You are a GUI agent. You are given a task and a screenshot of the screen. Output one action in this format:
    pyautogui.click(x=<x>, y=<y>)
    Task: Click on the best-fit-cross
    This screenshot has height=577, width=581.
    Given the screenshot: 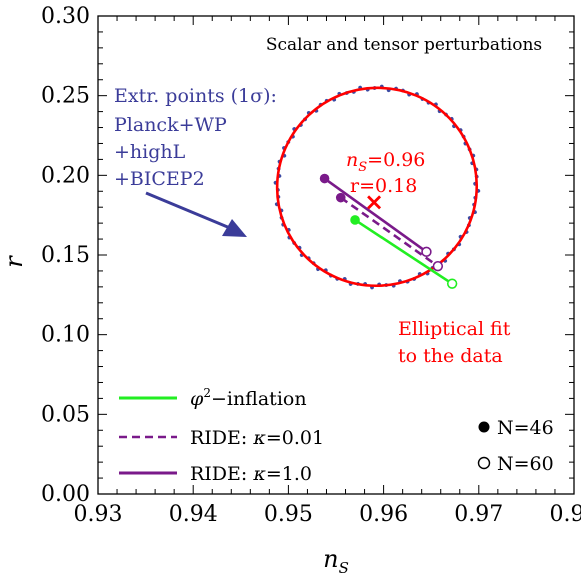 What is the action you would take?
    pyautogui.click(x=374, y=202)
    